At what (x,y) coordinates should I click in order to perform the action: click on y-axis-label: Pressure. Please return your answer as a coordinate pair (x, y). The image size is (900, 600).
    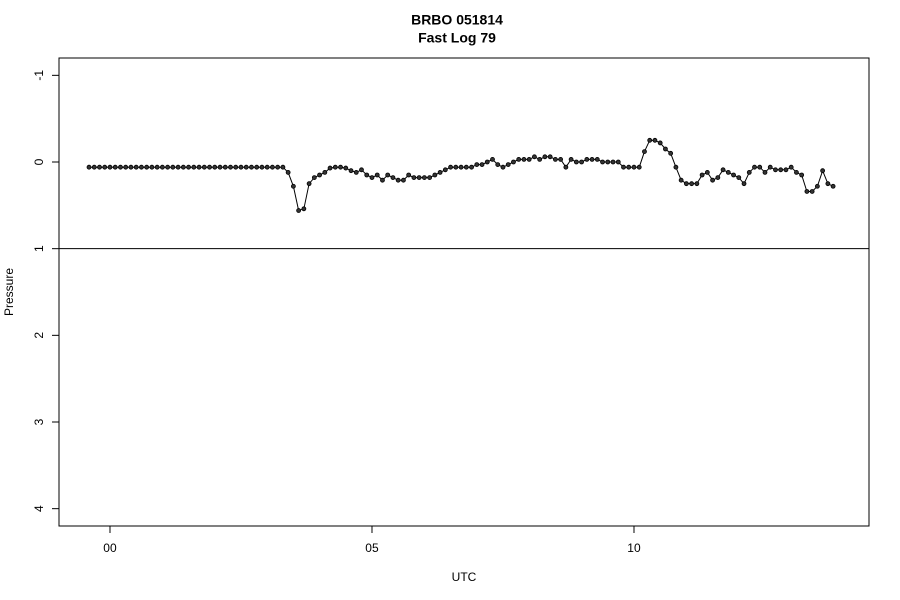
    Looking at the image, I should click on (9, 292).